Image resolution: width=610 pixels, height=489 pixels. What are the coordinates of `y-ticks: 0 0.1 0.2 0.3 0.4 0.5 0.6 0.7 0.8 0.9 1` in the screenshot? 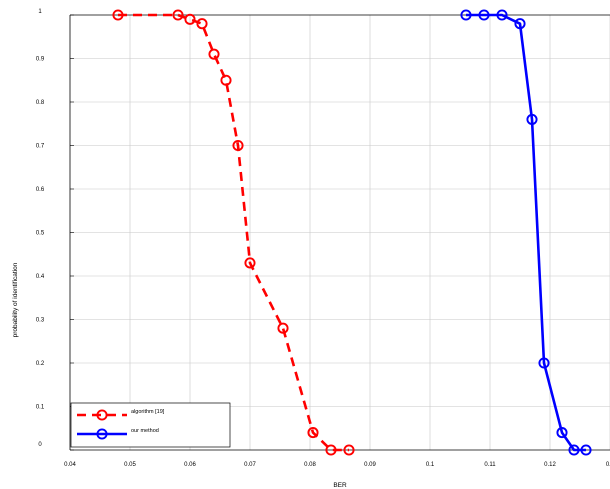 It's located at (55, 230).